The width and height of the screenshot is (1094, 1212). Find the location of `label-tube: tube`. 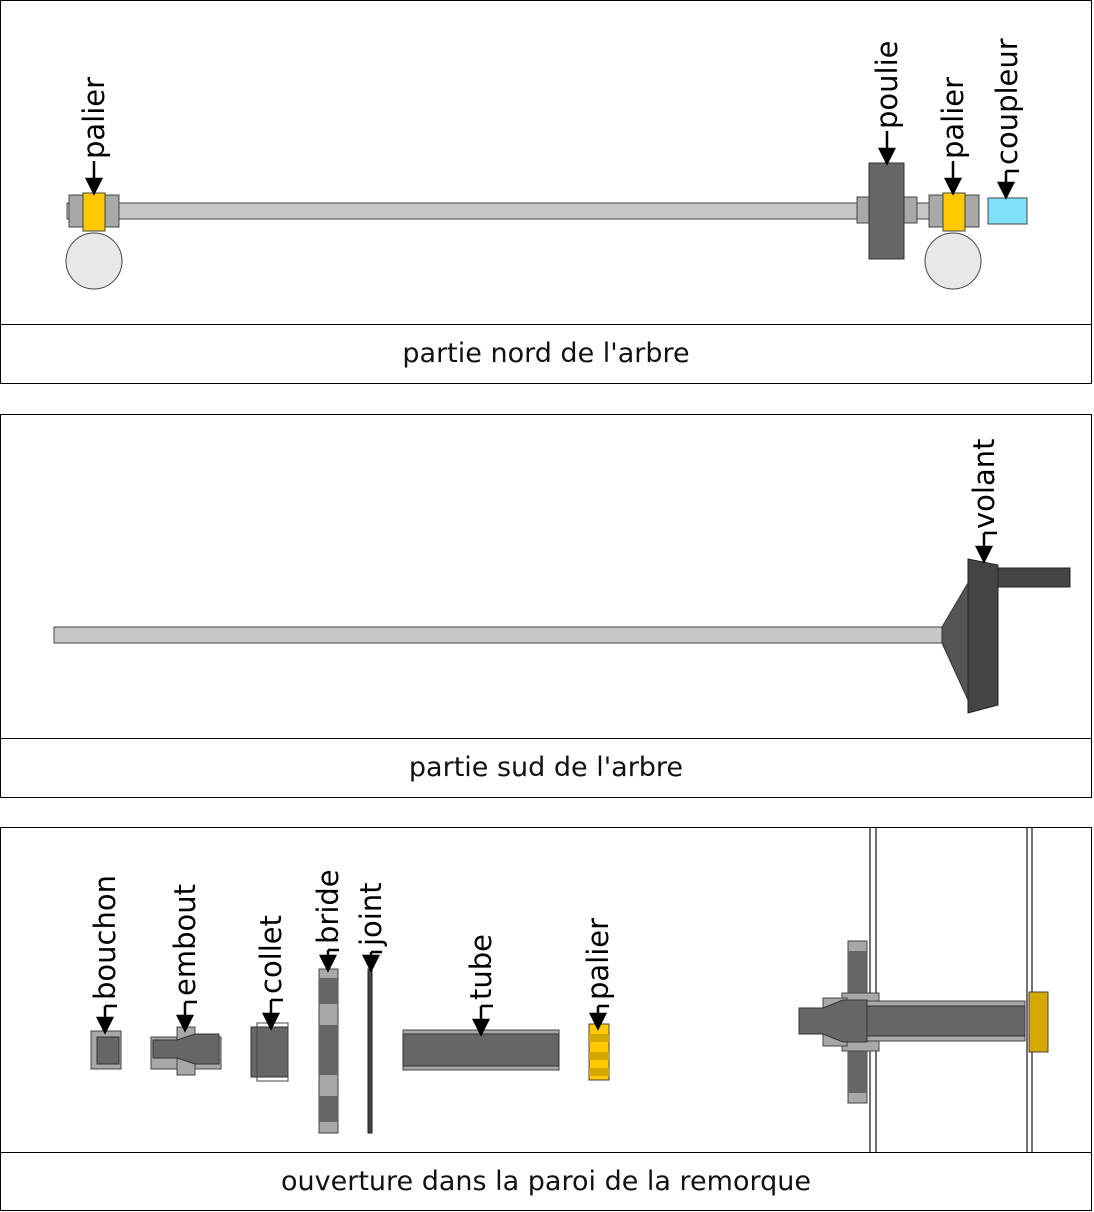

label-tube: tube is located at coordinates (481, 967).